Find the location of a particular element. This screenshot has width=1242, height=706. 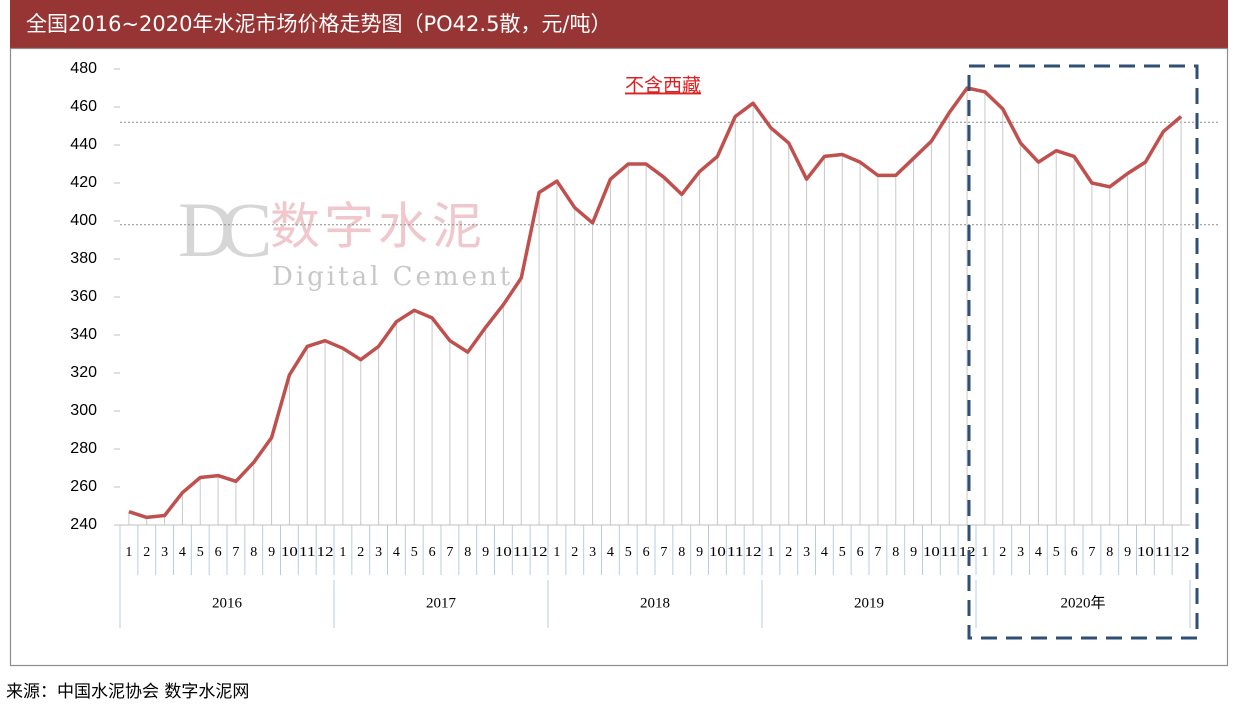

y-tick-label: 440 is located at coordinates (83, 144).